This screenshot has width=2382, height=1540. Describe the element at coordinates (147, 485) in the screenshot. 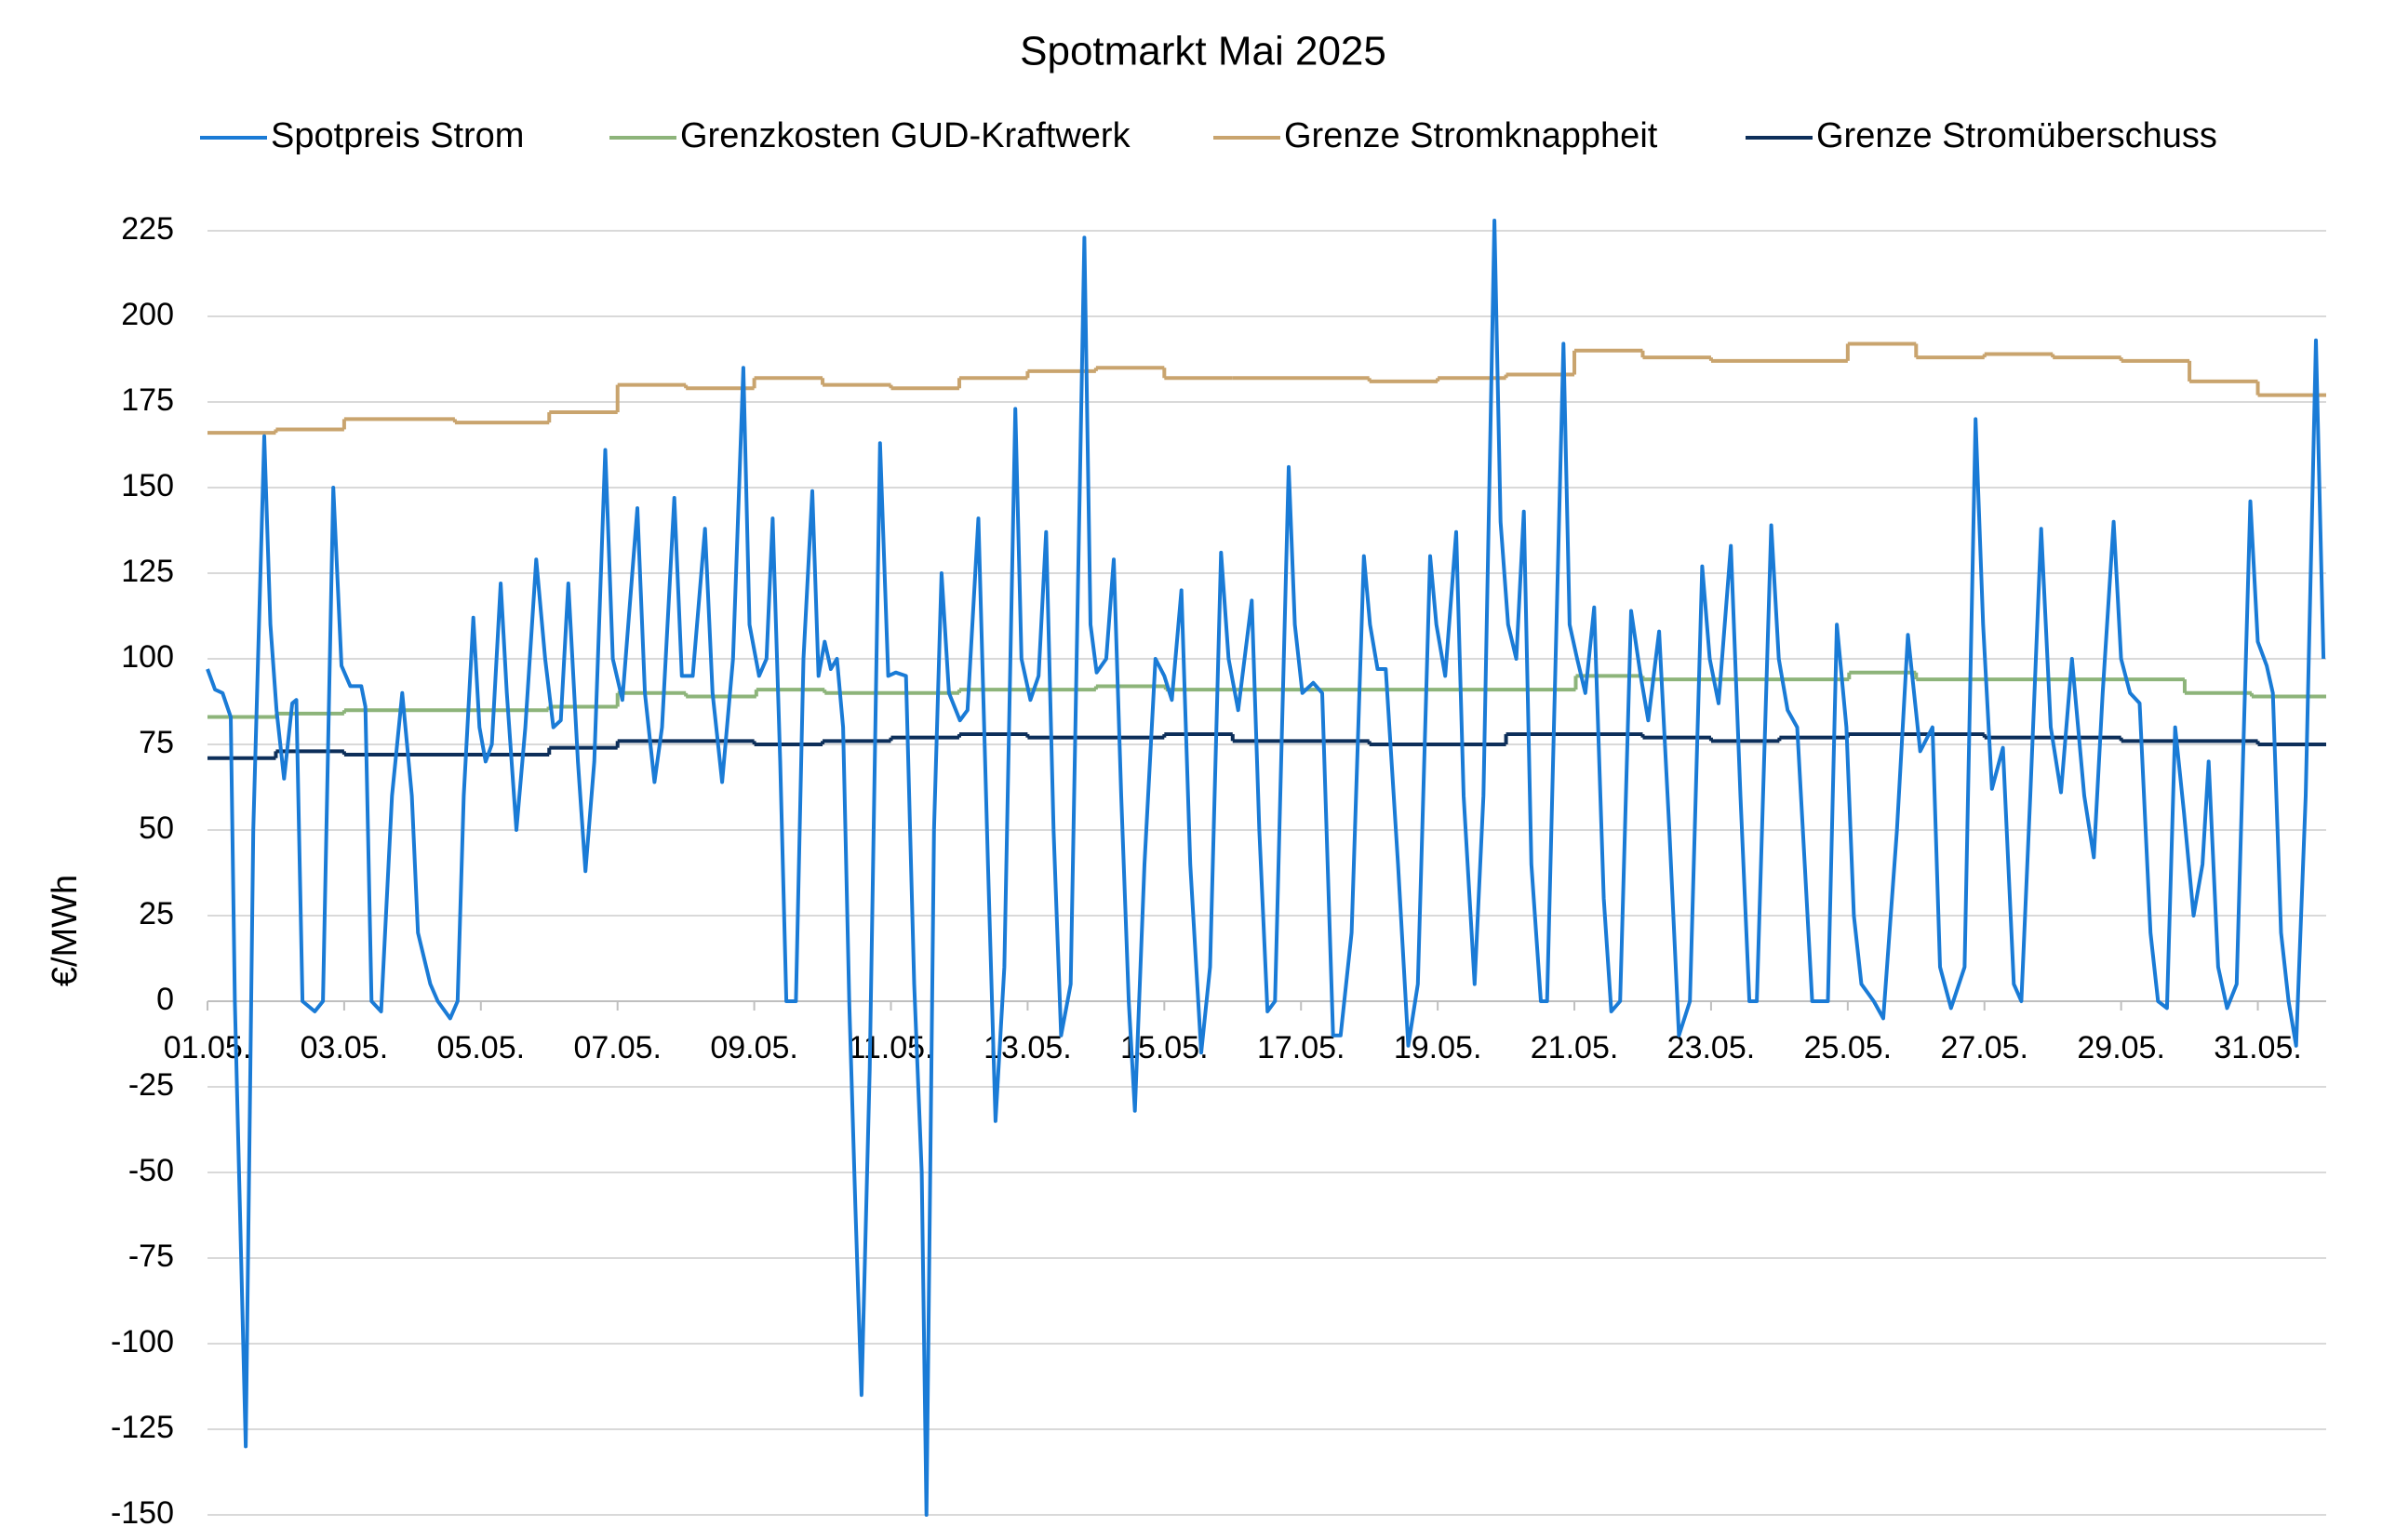

I see `y-tick-label: 150` at that location.